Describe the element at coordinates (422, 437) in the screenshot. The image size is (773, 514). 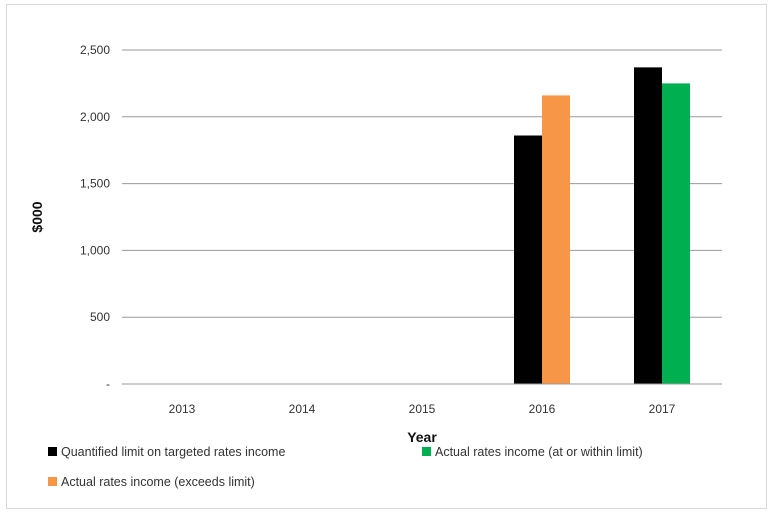
I see `x-axis-title: Year` at that location.